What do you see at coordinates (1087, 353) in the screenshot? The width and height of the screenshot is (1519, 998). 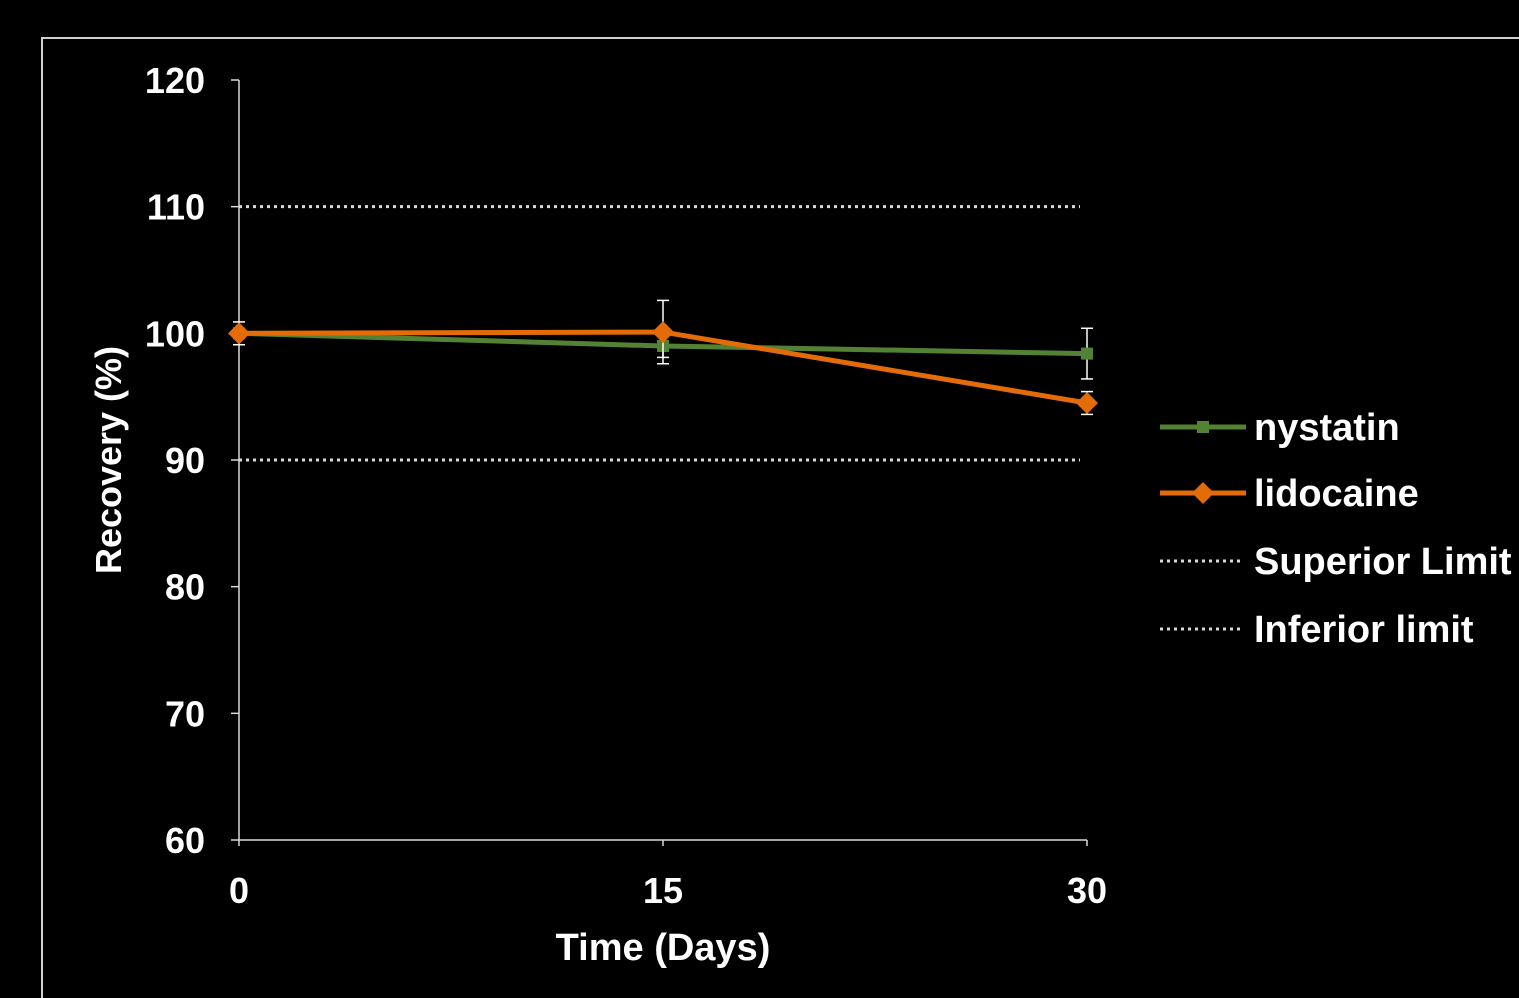 I see `data-point-nystatin` at bounding box center [1087, 353].